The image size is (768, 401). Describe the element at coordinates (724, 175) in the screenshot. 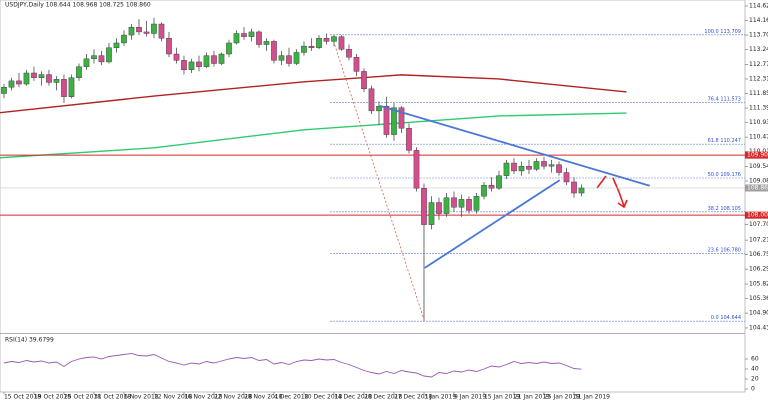

I see `fib-label: 50.0 109.176` at that location.